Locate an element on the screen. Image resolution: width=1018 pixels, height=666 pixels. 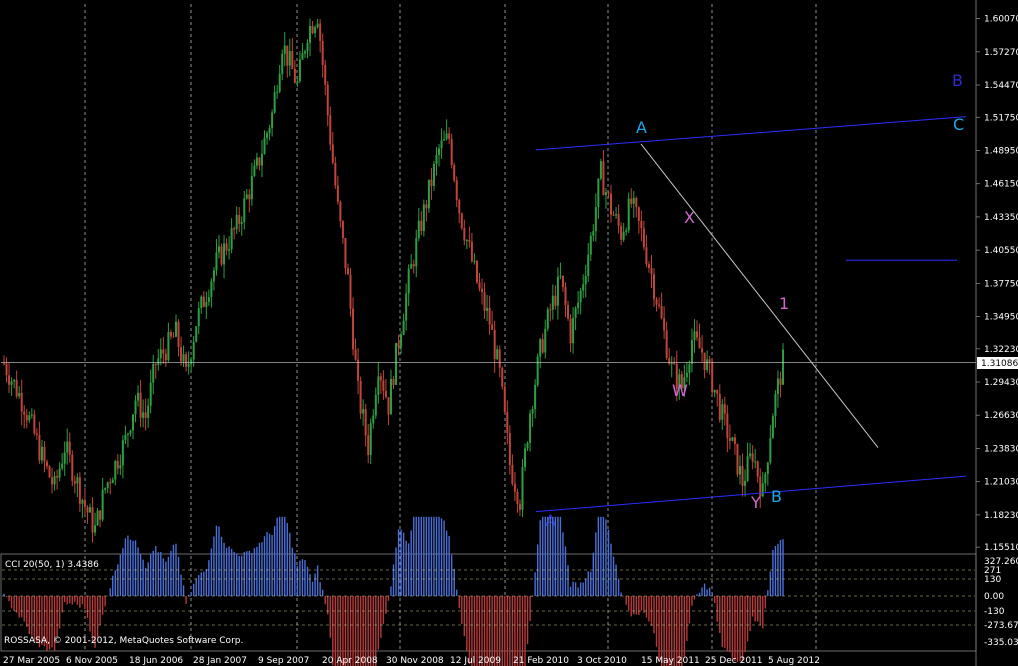
price-tick-label: 1.37750 is located at coordinates (1001, 284).